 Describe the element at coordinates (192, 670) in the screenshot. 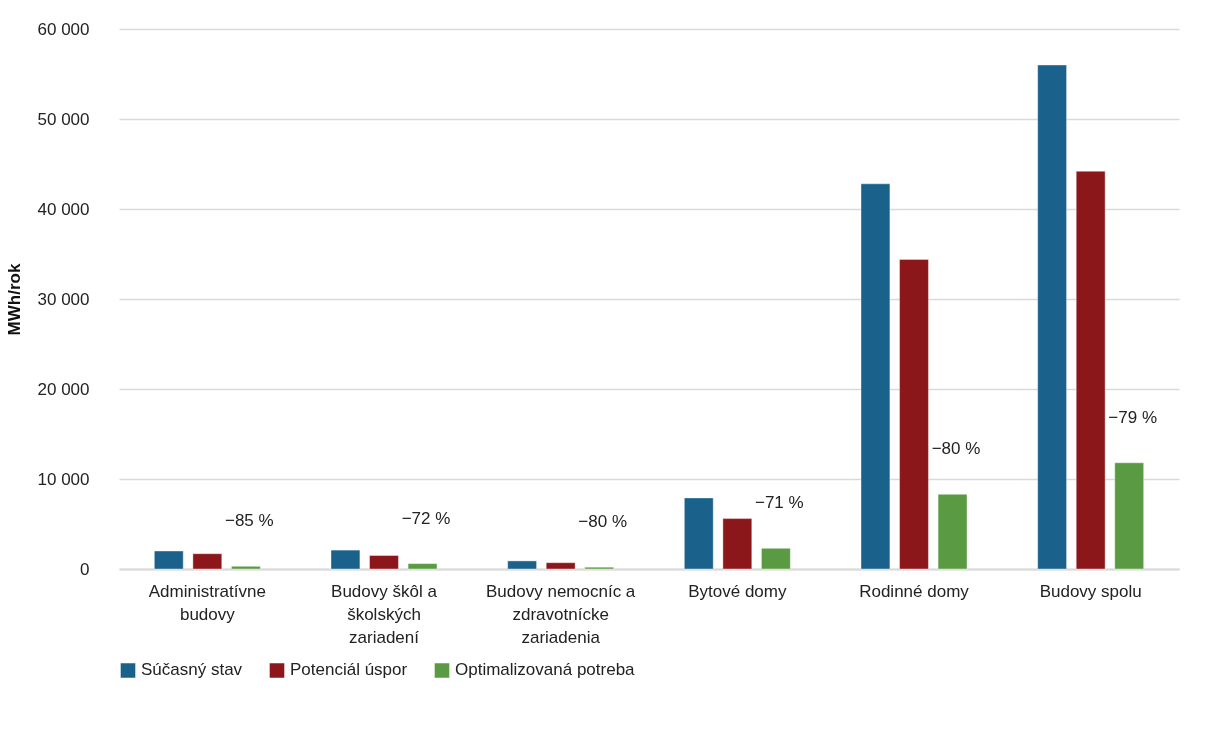

I see `legend-label: Súčasný stav` at that location.